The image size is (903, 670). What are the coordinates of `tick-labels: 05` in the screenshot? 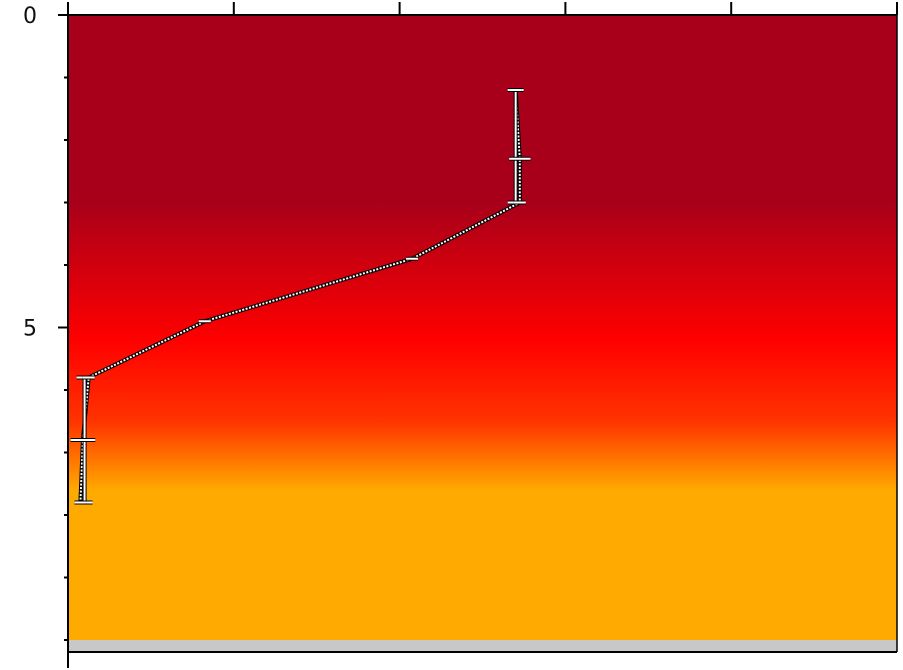 It's located at (30, 173).